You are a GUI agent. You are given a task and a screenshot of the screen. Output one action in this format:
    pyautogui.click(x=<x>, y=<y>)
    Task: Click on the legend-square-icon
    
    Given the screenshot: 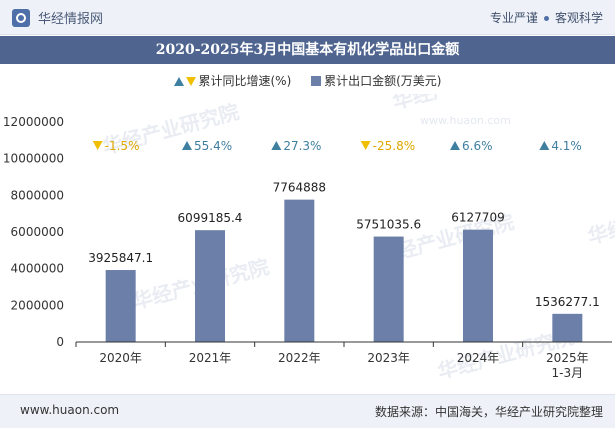 What is the action you would take?
    pyautogui.click(x=316, y=81)
    